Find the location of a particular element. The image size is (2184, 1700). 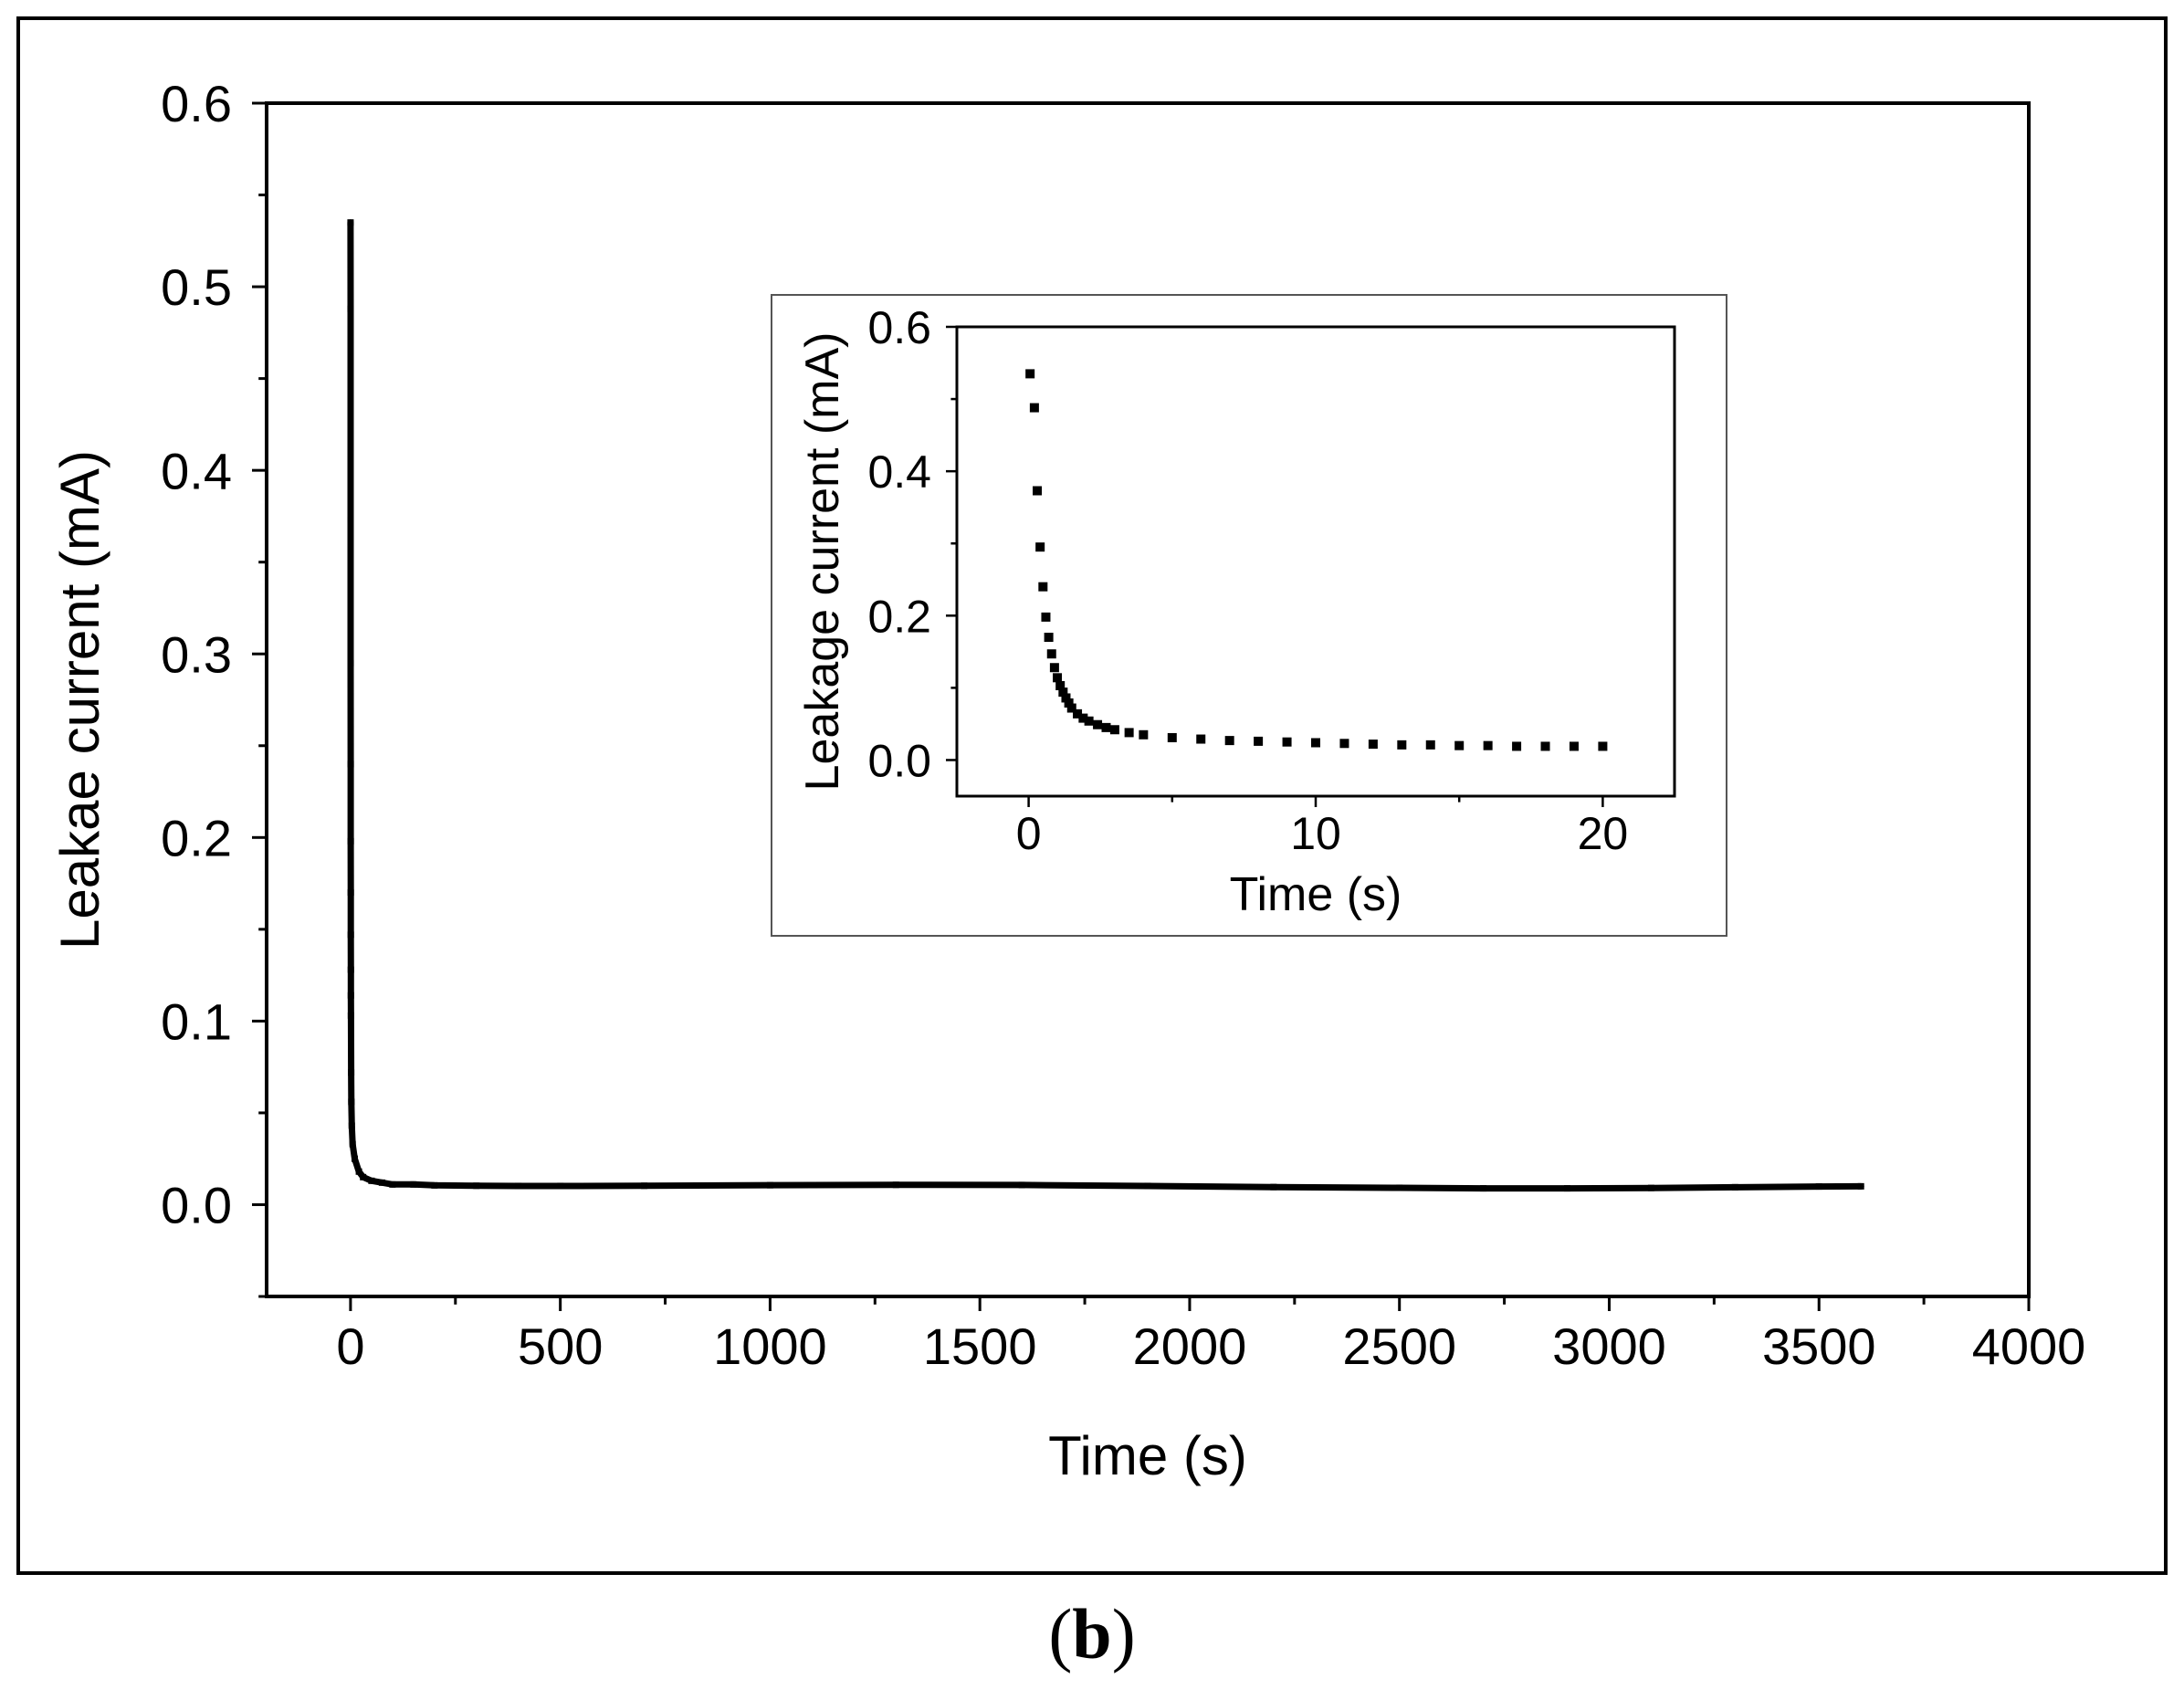

main-y-tick-label: 0.6 is located at coordinates (196, 103).